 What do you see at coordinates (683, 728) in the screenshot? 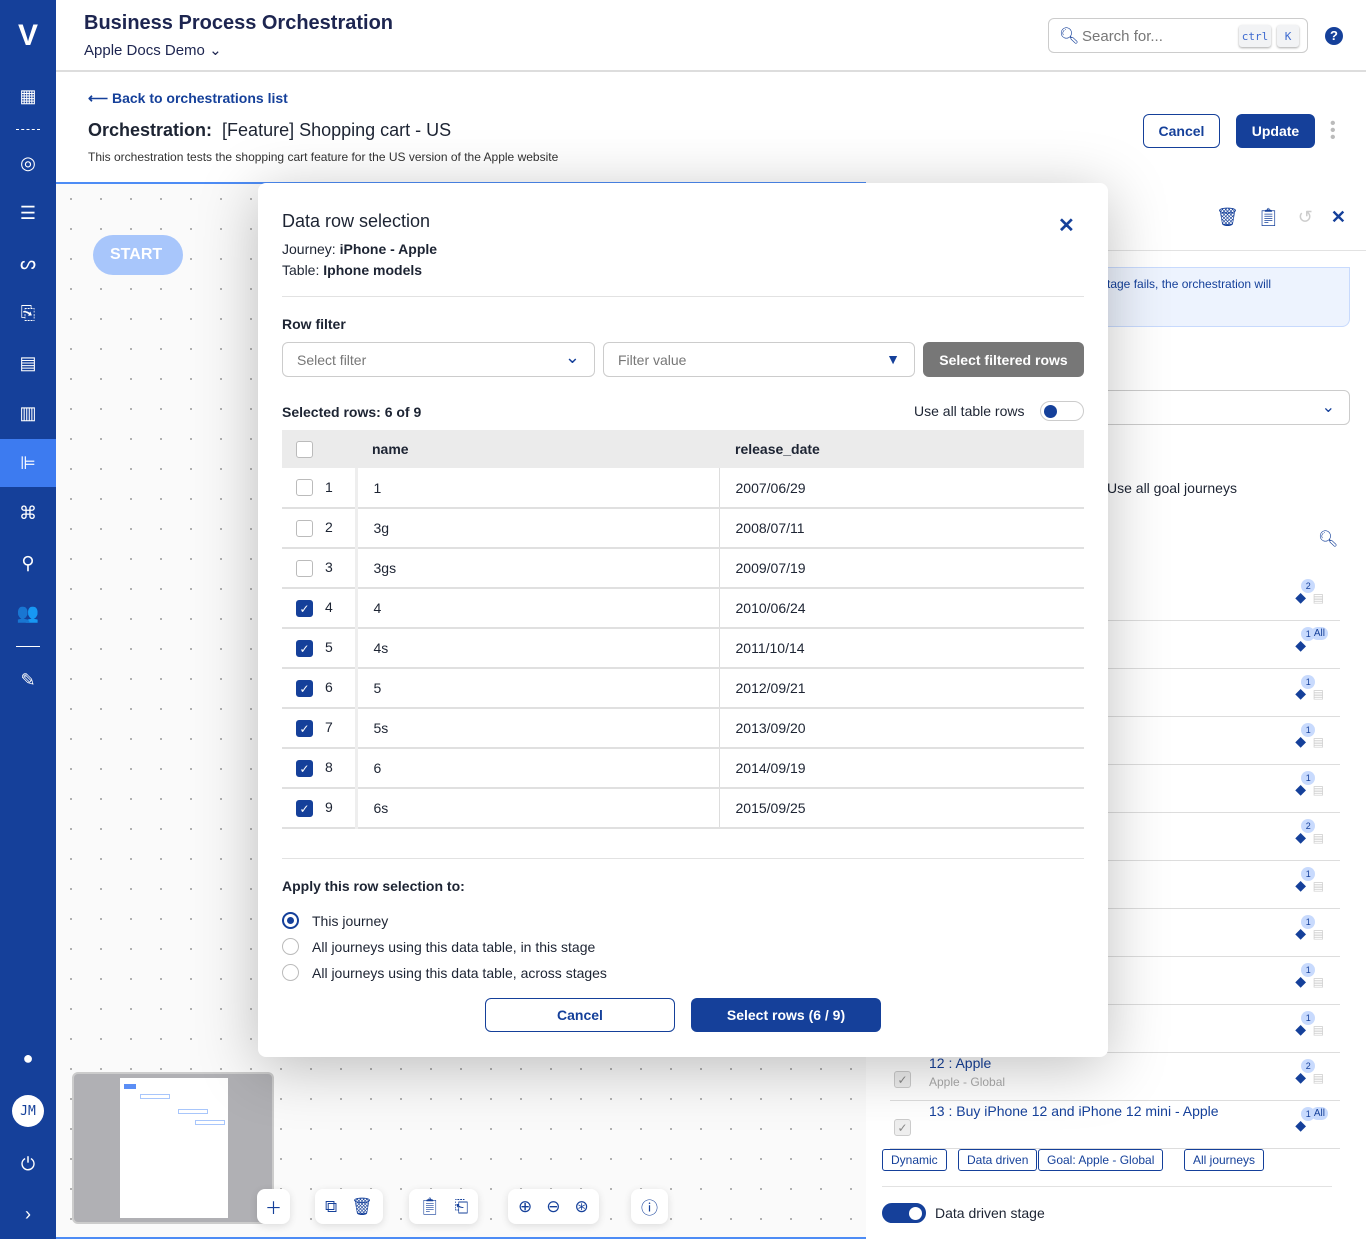
I see `table-row: ✓ 7 5s 2013/09/20` at bounding box center [683, 728].